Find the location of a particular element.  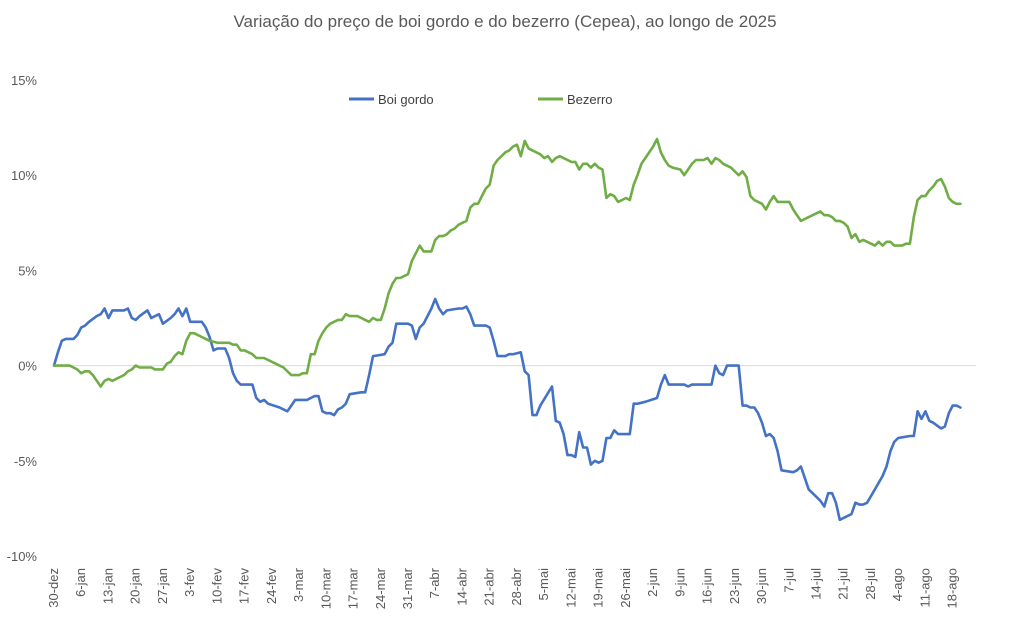

x-tick-label: 16-jun is located at coordinates (707, 586).